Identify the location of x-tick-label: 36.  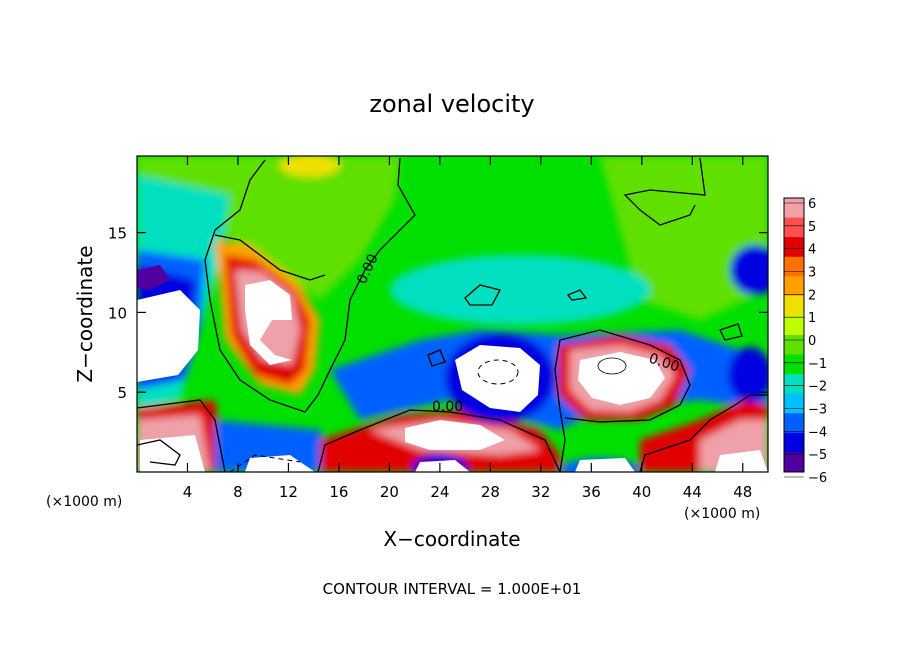
(591, 492).